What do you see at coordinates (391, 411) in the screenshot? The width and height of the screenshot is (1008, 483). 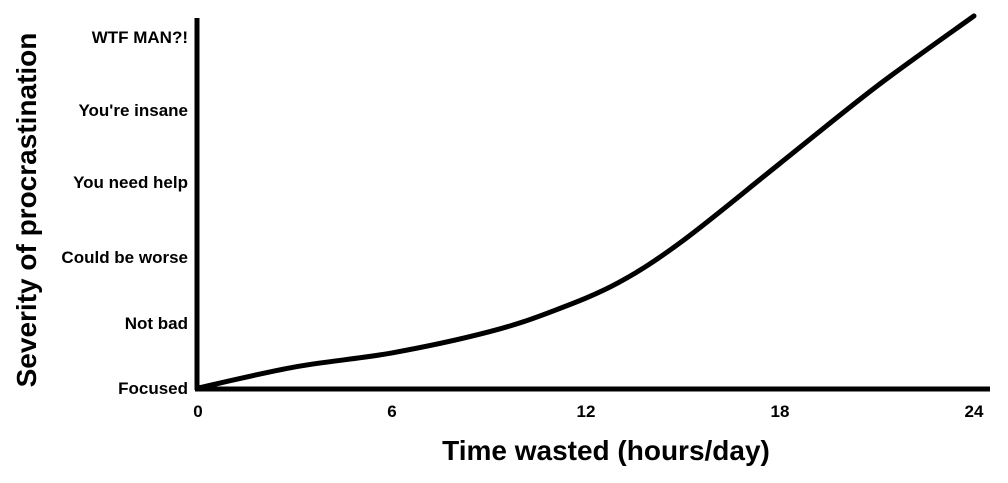 I see `x-tick-label: 6` at bounding box center [391, 411].